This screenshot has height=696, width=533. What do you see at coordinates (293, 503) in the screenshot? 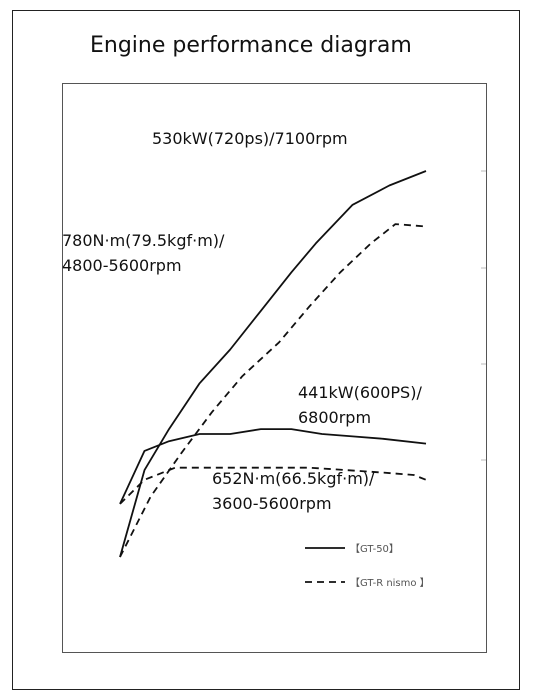
I see `annotation-nismo-torque-line2: 3600-5600rpm` at bounding box center [293, 503].